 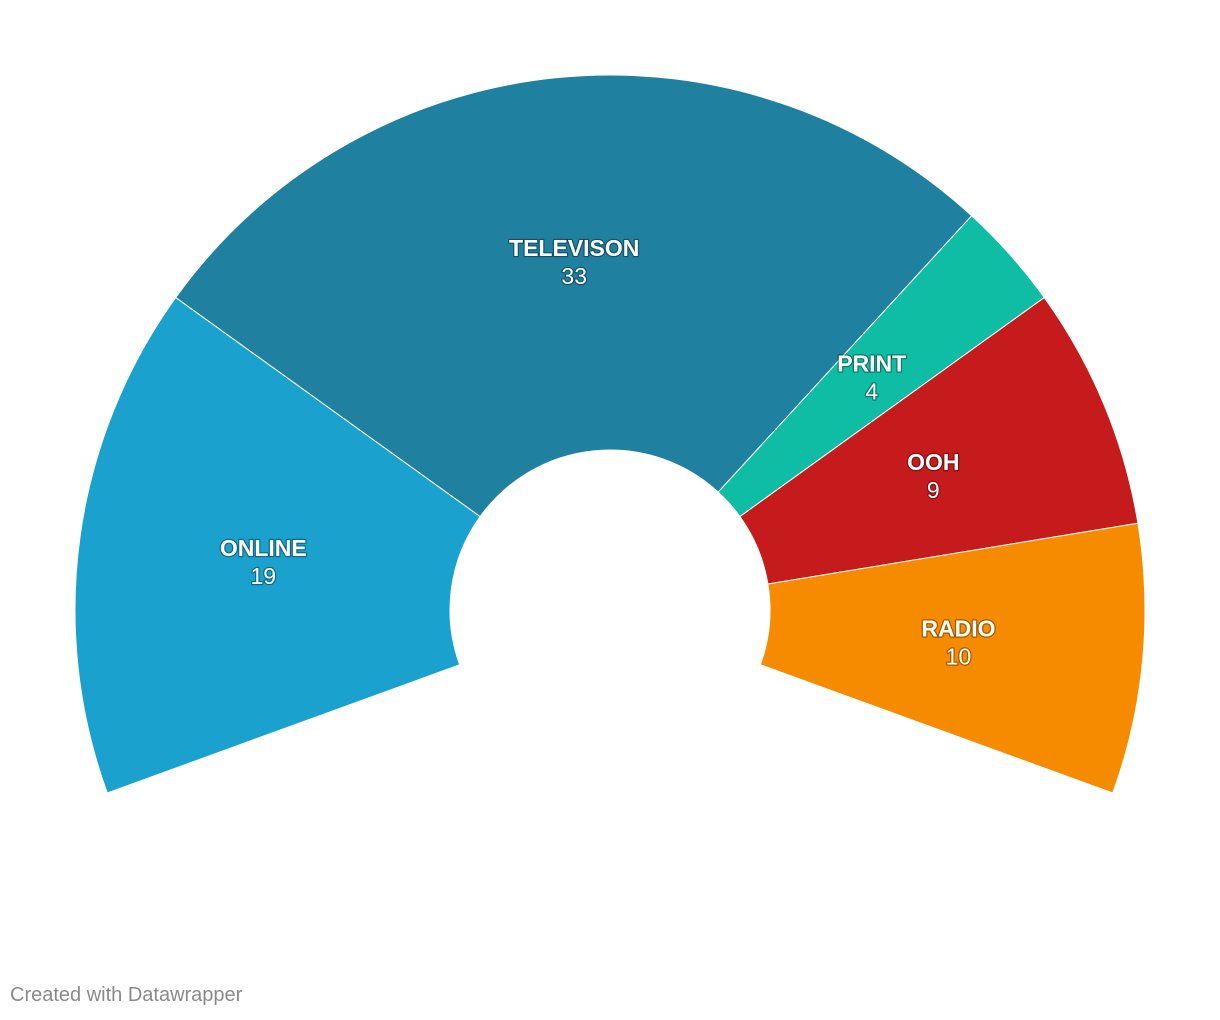 What do you see at coordinates (871, 364) in the screenshot?
I see `slice-label-print: PRINT` at bounding box center [871, 364].